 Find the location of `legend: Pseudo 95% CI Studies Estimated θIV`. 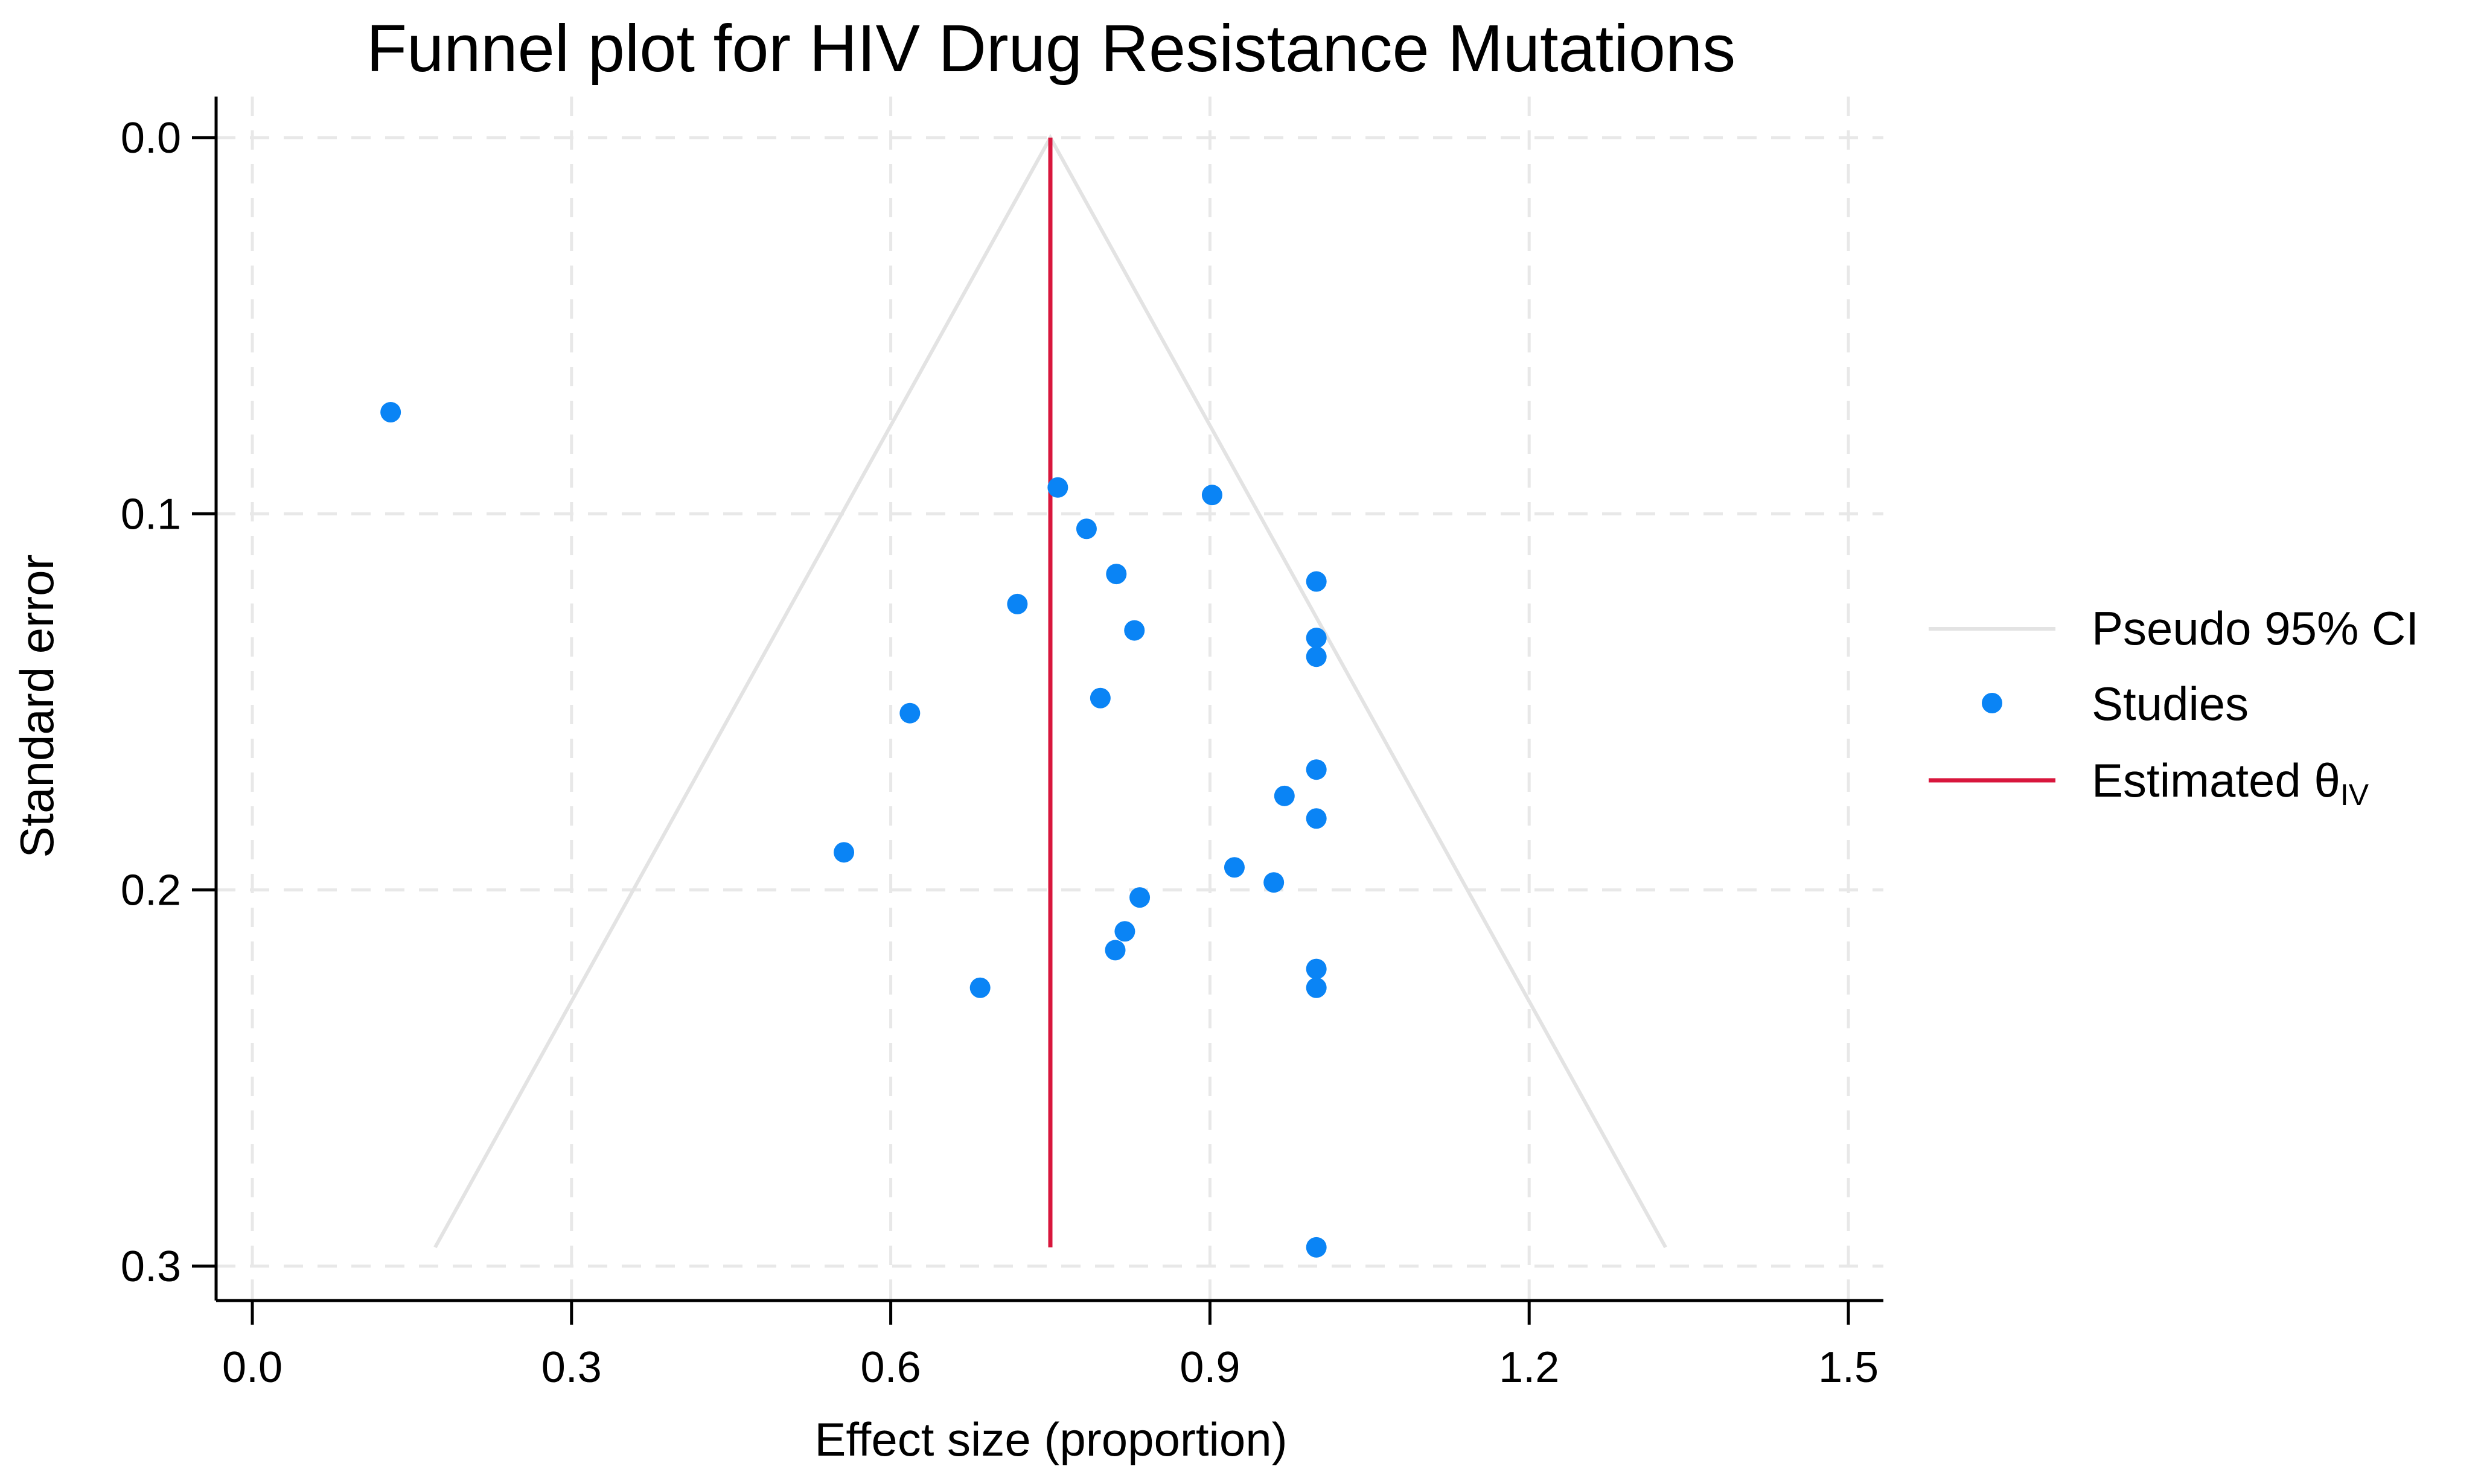

legend: Pseudo 95% CI Studies Estimated θIV is located at coordinates (2174, 707).